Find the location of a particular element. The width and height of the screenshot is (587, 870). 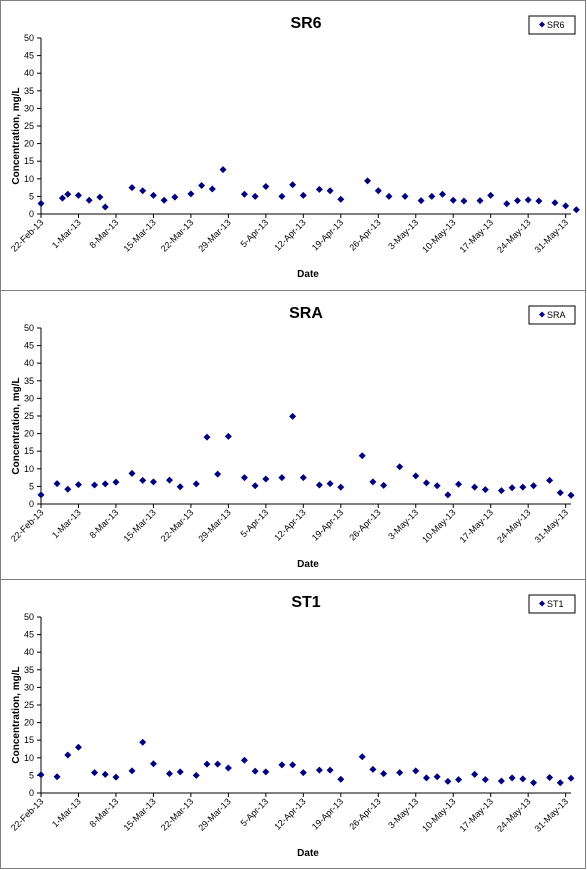

x-tick-label: 10-May-13 is located at coordinates (438, 235).